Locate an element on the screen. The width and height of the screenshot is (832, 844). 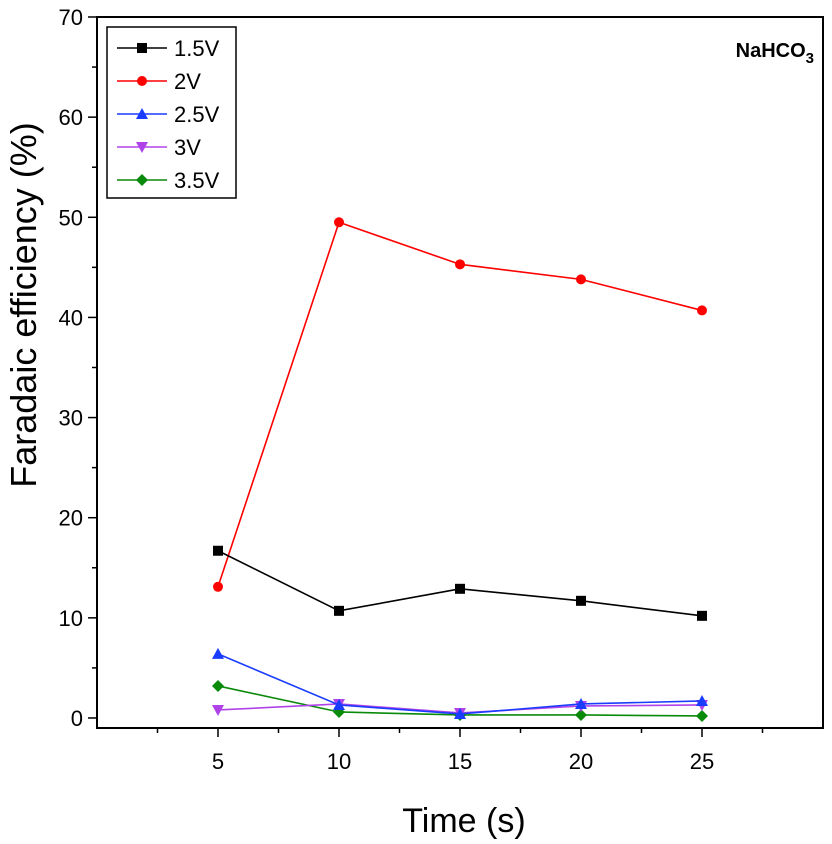
y-tick-label: 70 is located at coordinates (71, 17).